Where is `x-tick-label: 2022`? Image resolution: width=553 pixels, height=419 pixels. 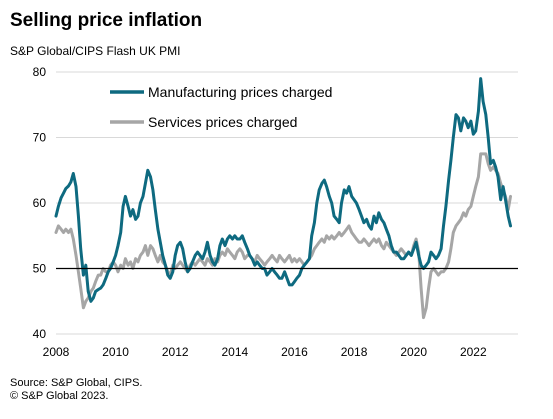 x-tick-label: 2022 is located at coordinates (473, 352).